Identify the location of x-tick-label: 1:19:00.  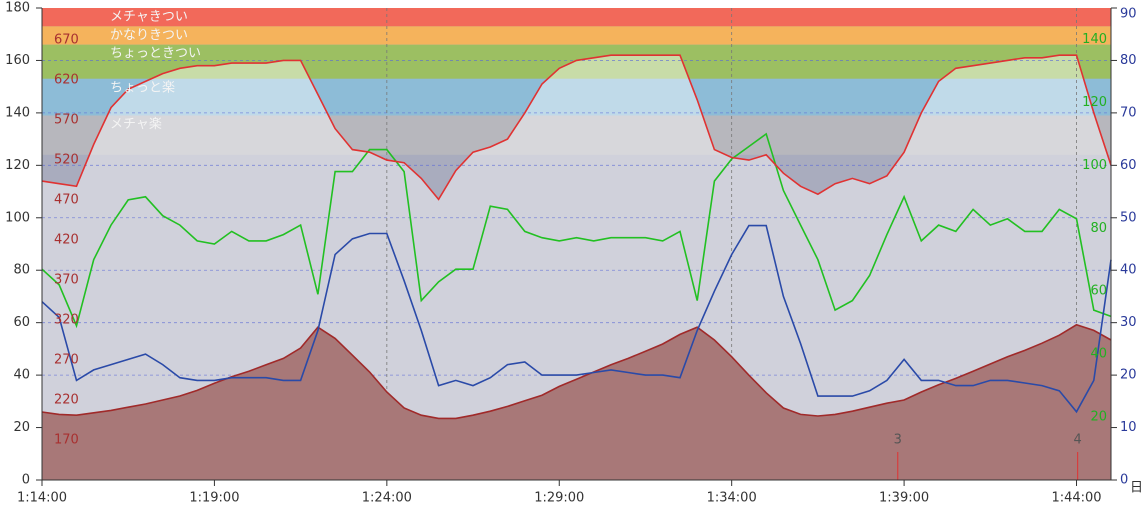
(214, 498).